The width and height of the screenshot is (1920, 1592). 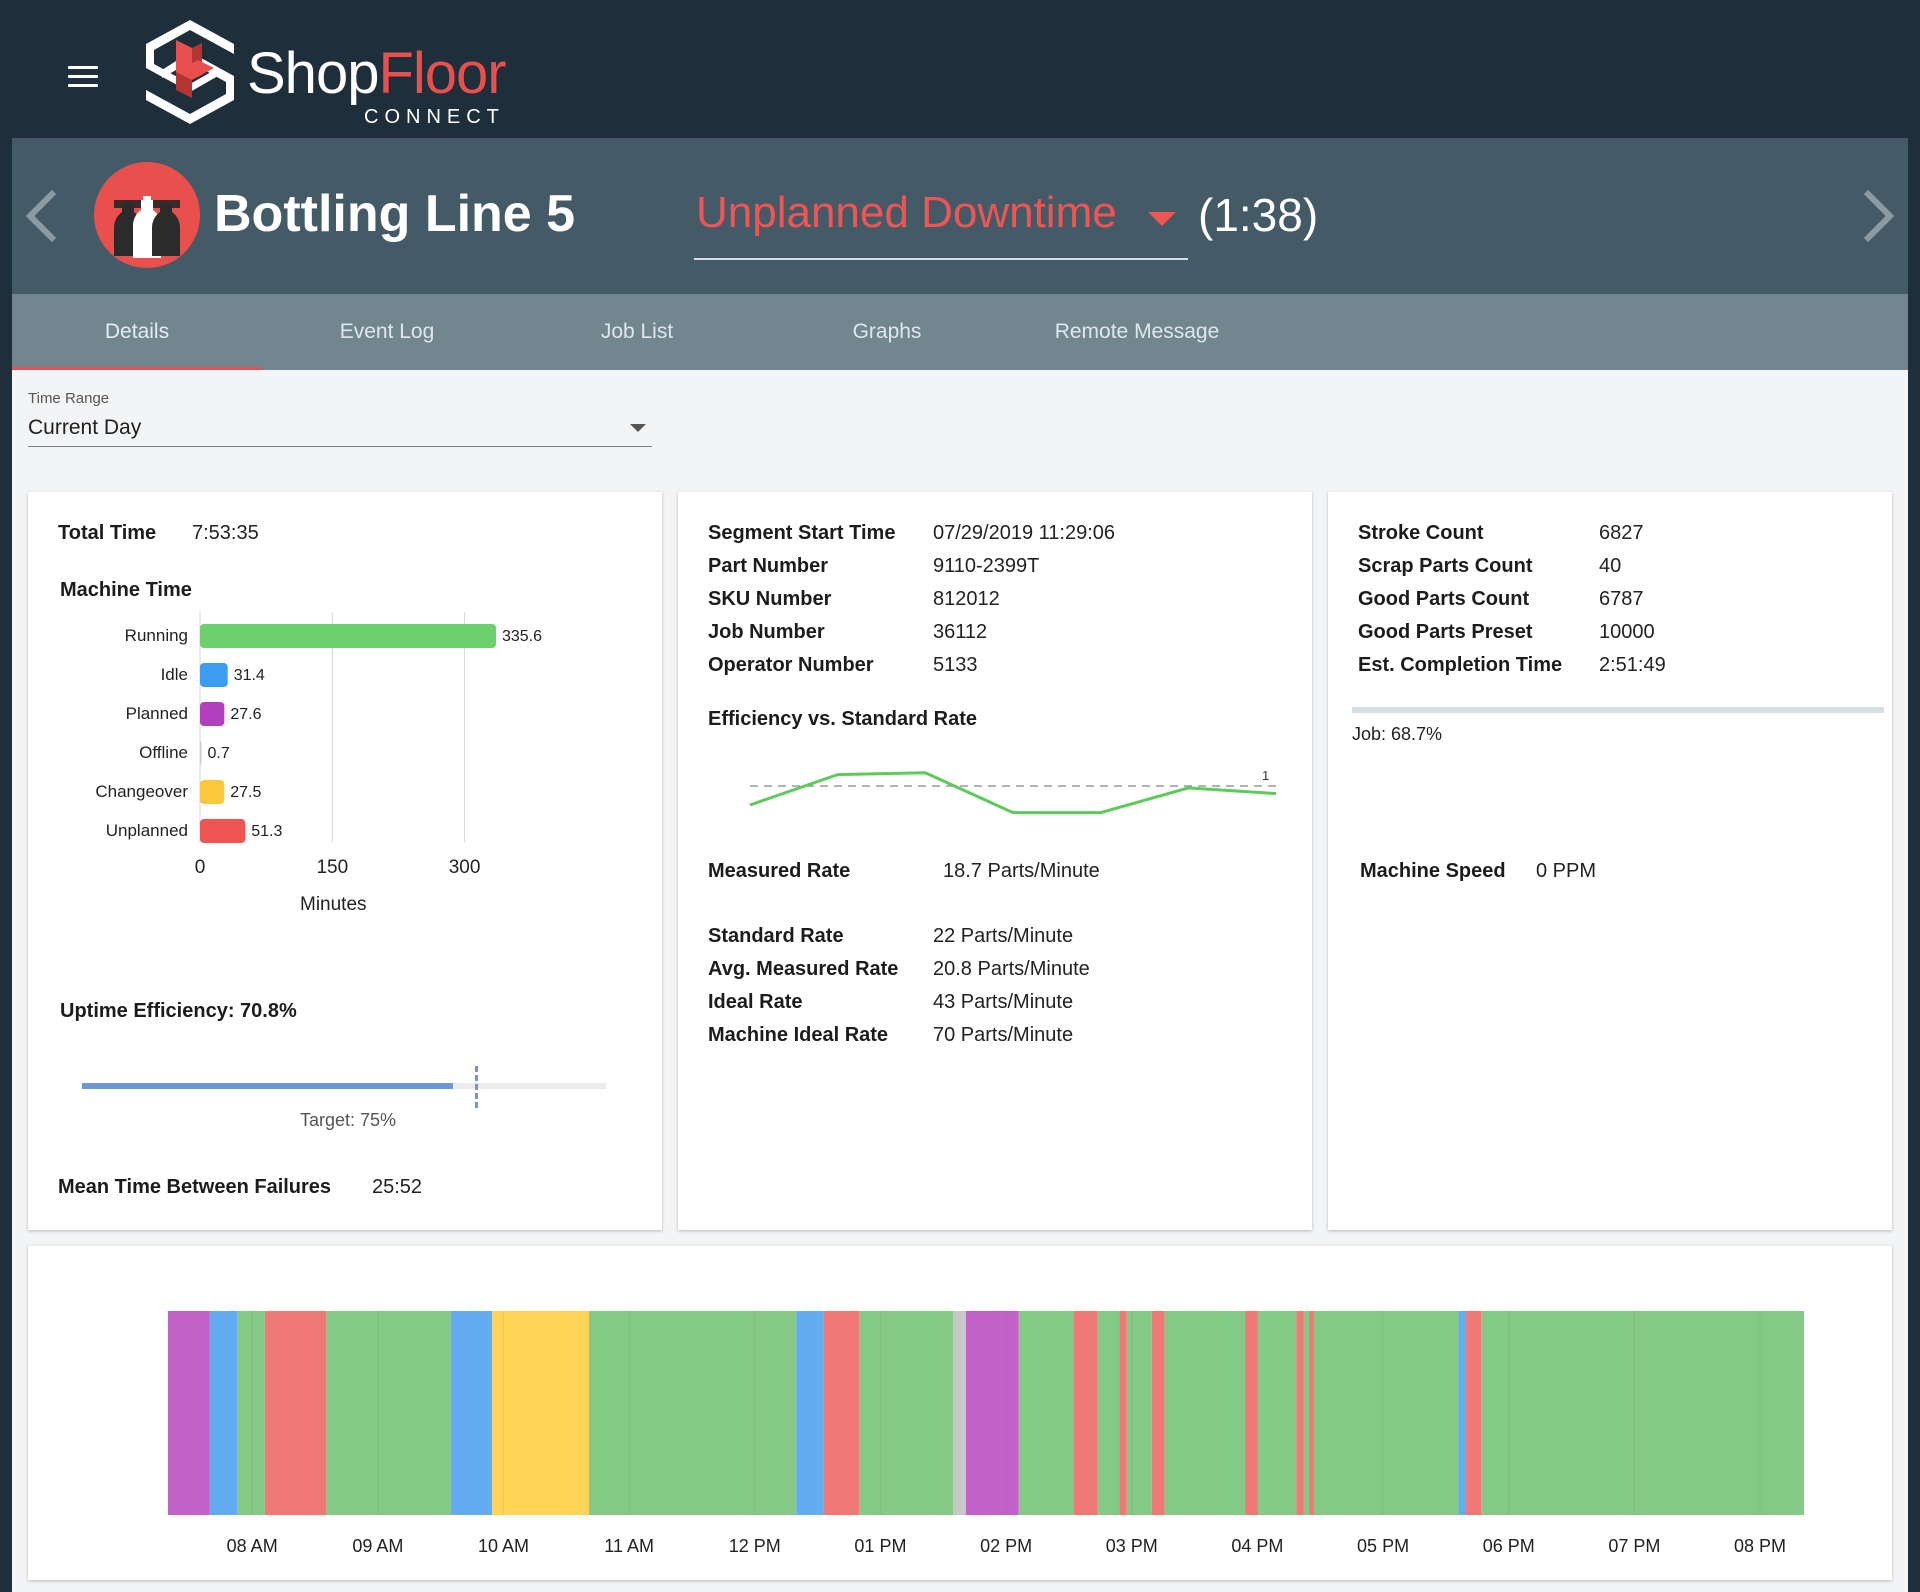 I want to click on bar-value-label: 51.3, so click(x=267, y=831).